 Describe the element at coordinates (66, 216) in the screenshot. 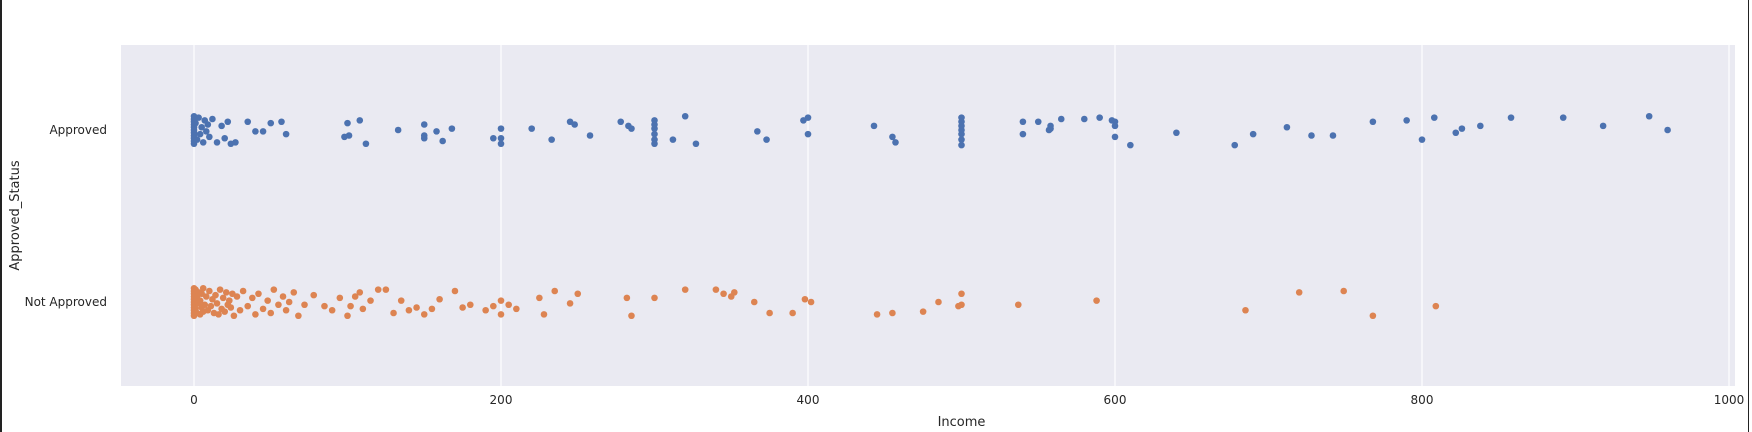

I see `y-tick-labels: Approved Not Approved` at that location.